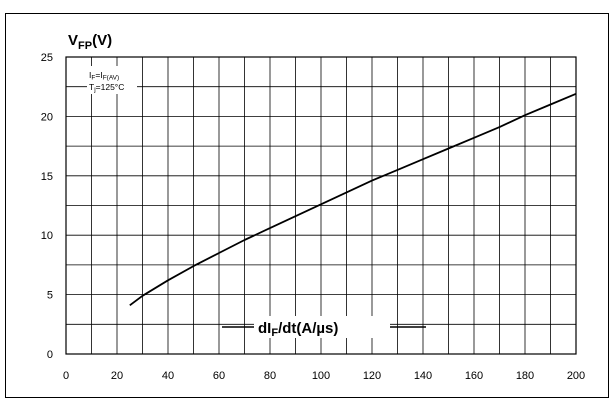 Image resolution: width=615 pixels, height=404 pixels. I want to click on y-tick-label: 5, so click(50, 296).